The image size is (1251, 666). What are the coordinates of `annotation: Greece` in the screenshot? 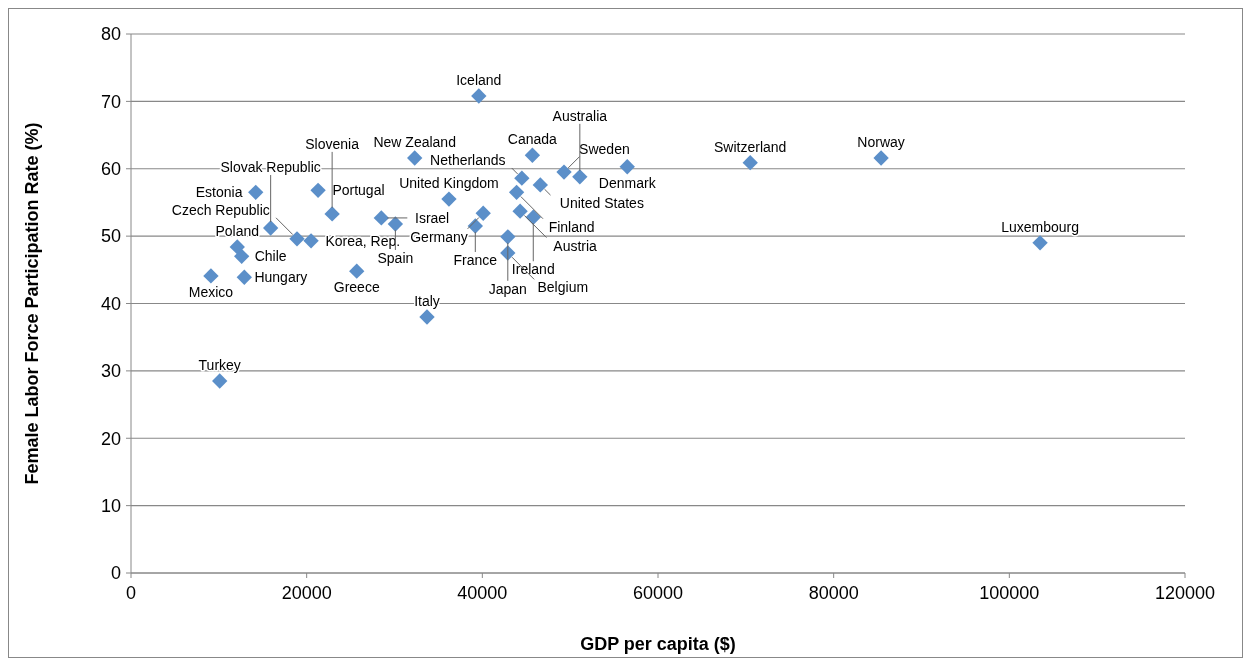 It's located at (356, 287).